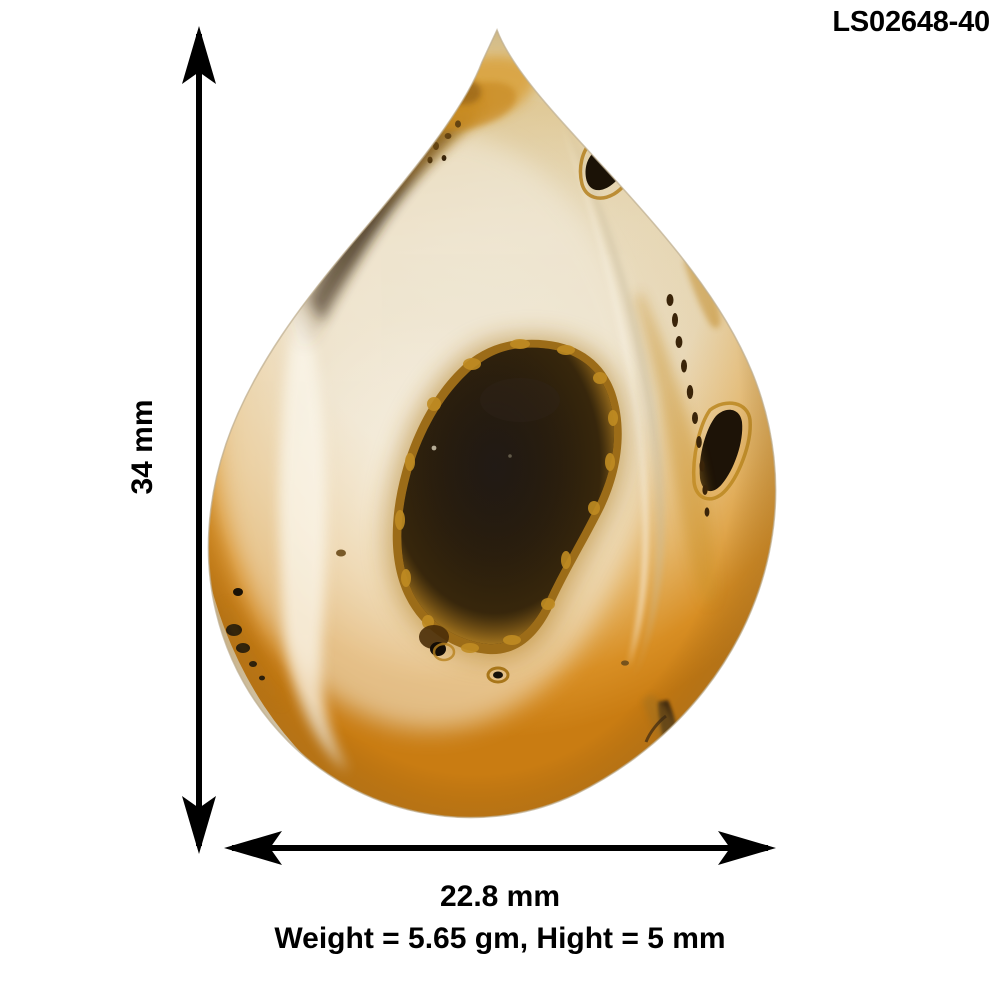 Image resolution: width=1000 pixels, height=1005 pixels. I want to click on height-dimension-label: 34 mm, so click(142, 447).